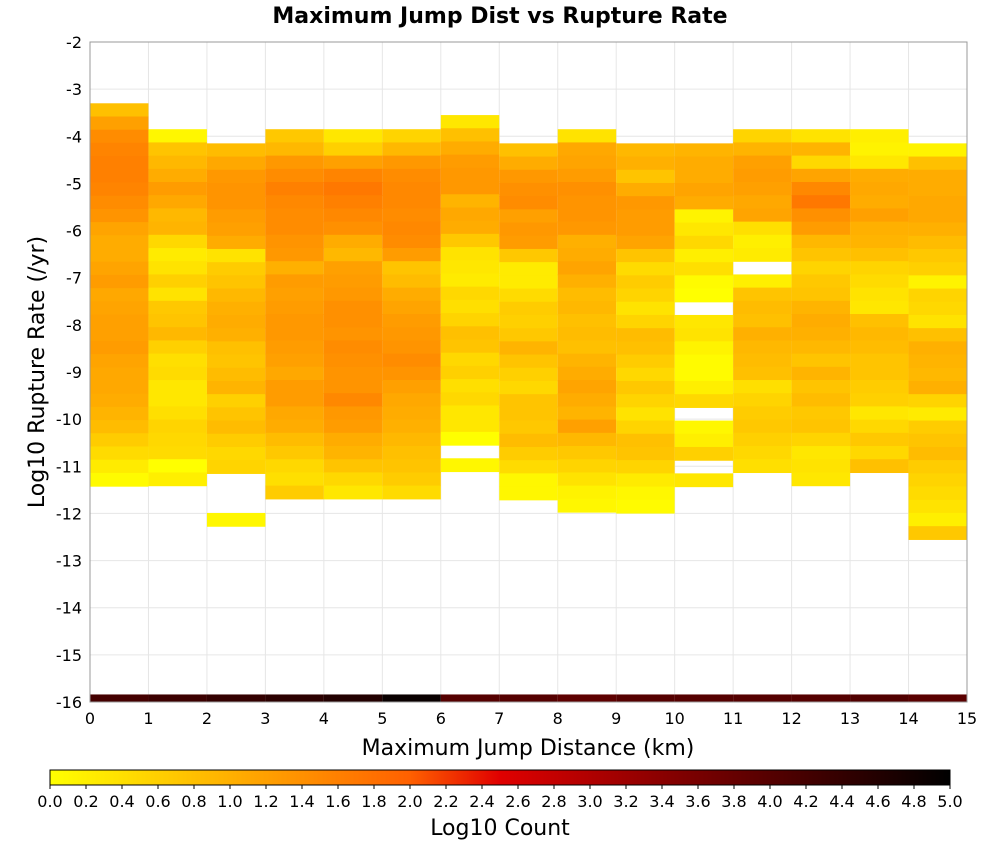 This screenshot has width=1000, height=850. I want to click on colorbar-tick-label: 0.4, so click(121, 801).